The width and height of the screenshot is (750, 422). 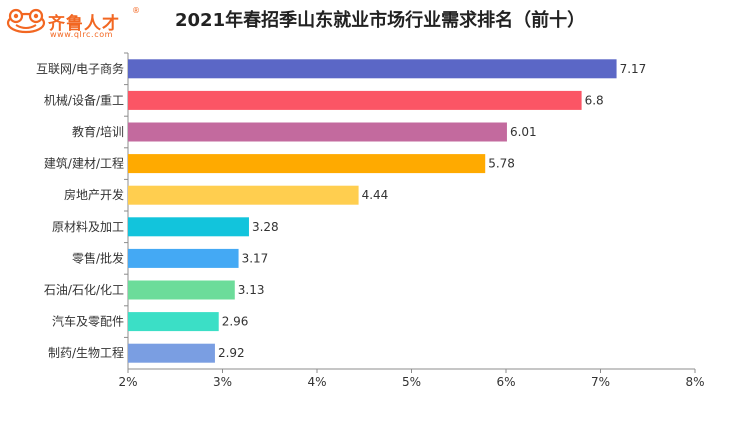 I want to click on category-label: 石油/石化/化工, so click(x=84, y=290).